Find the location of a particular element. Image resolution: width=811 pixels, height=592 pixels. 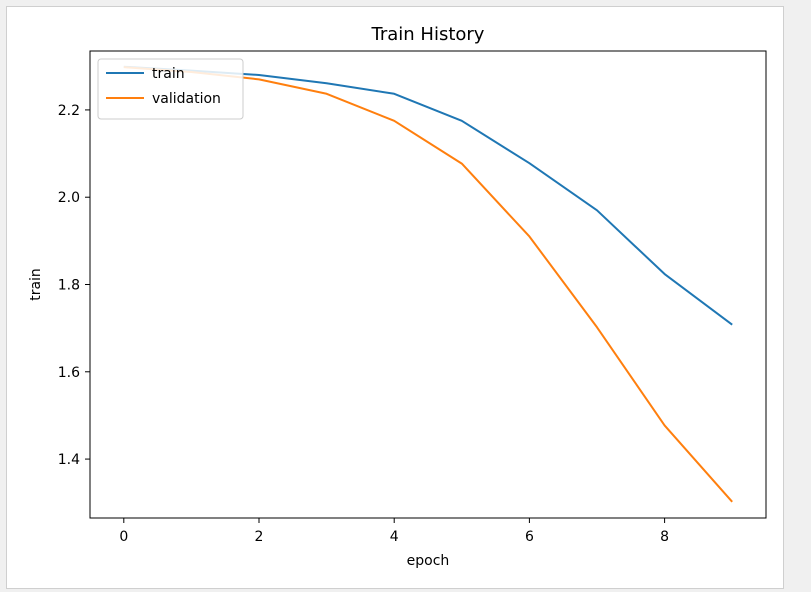

y-tick-label: 2.2 is located at coordinates (69, 111).